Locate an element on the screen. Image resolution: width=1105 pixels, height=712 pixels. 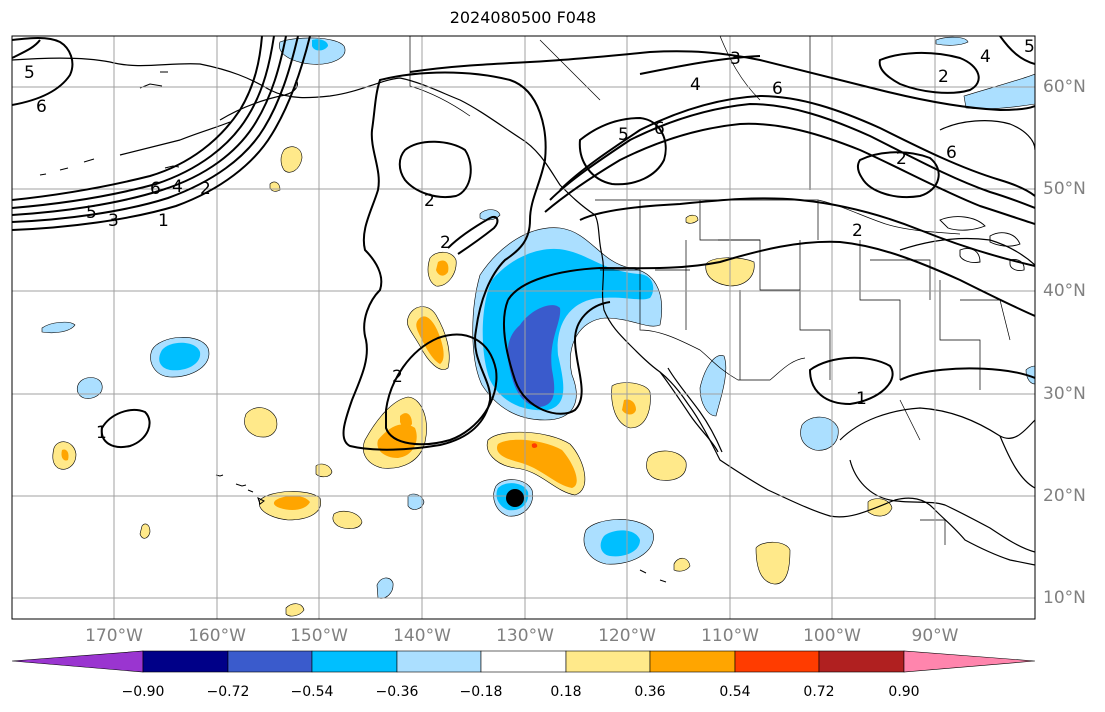
colorbar-tick: 0.72 is located at coordinates (819, 692).